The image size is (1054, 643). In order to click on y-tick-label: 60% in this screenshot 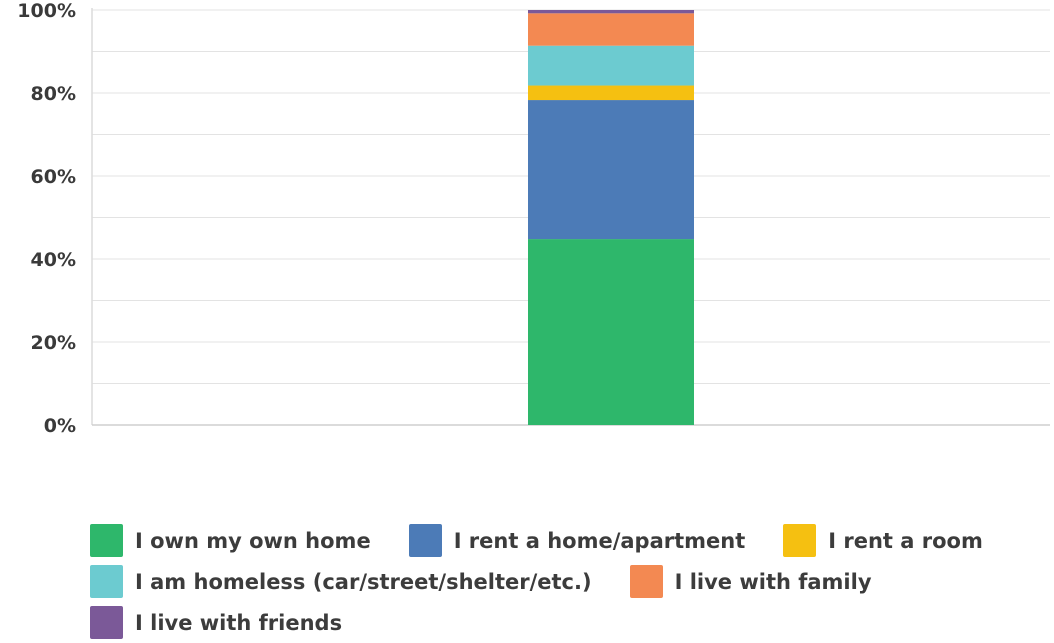, I will do `click(53, 177)`.